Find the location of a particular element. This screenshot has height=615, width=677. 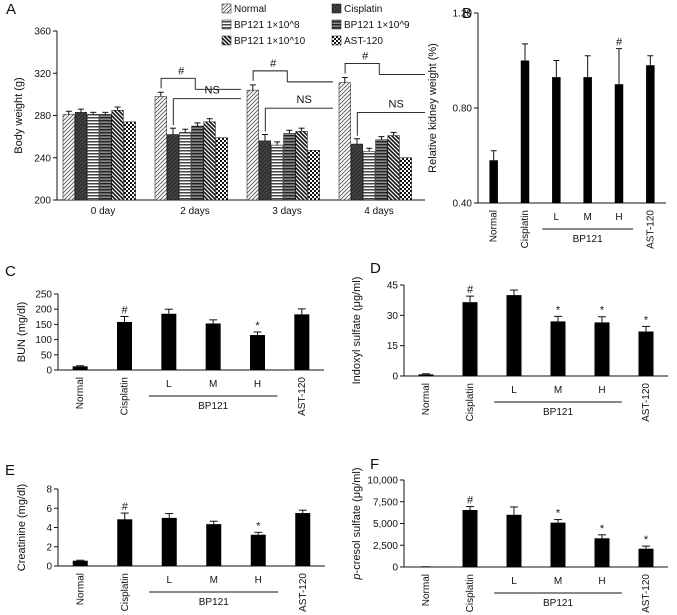

y-axis-label: p-cresol sulfate (μg/ml) is located at coordinates (357, 523).